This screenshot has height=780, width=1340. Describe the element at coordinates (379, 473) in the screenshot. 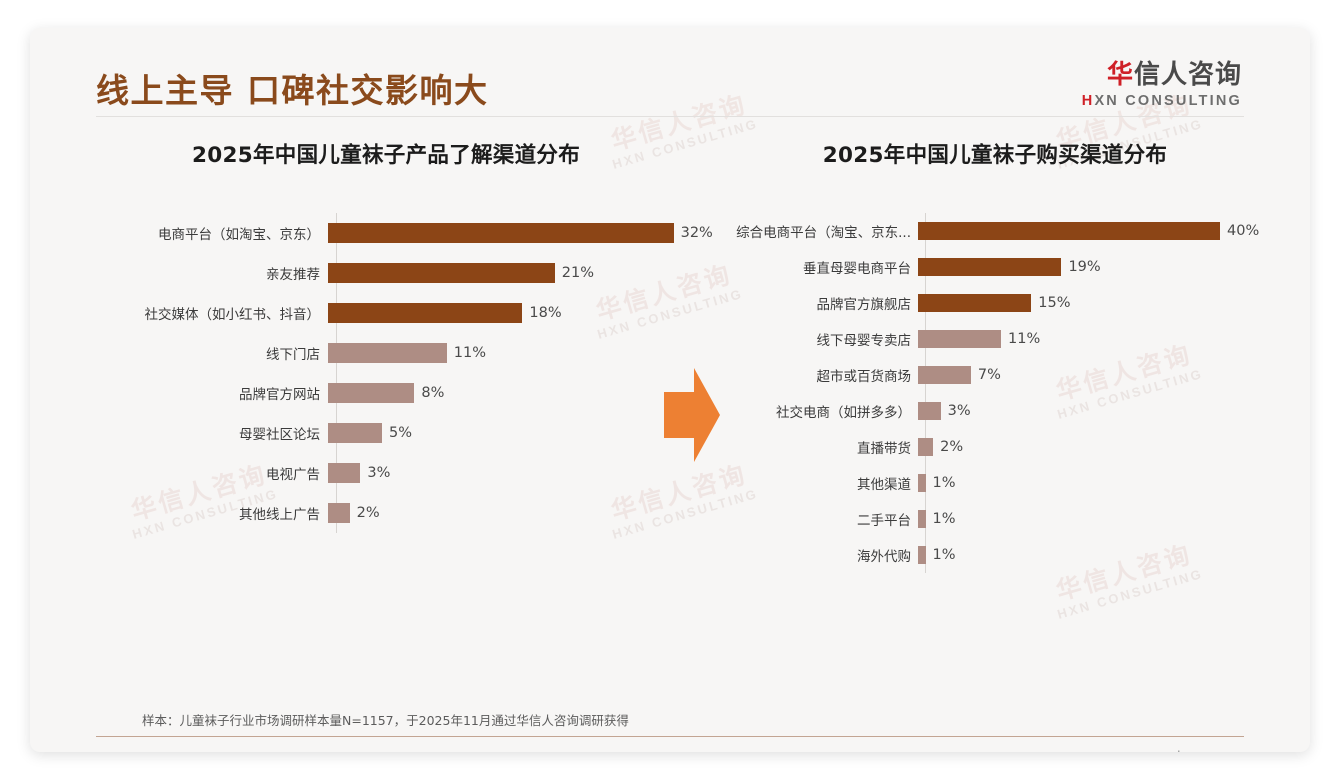

I see `awareness-value-label: 3%` at that location.